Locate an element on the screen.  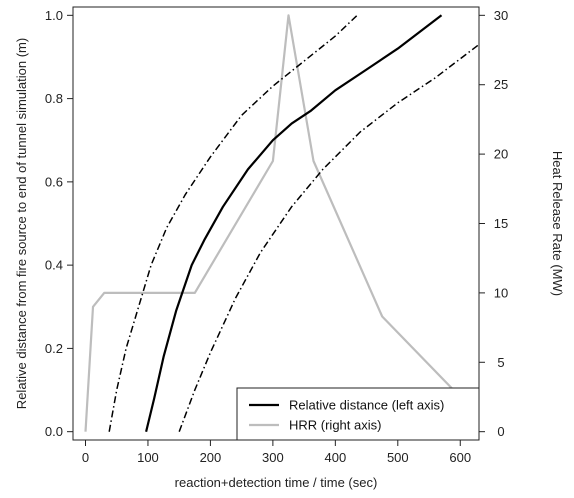
y-left-tick-label: 1.0 is located at coordinates (54, 15).